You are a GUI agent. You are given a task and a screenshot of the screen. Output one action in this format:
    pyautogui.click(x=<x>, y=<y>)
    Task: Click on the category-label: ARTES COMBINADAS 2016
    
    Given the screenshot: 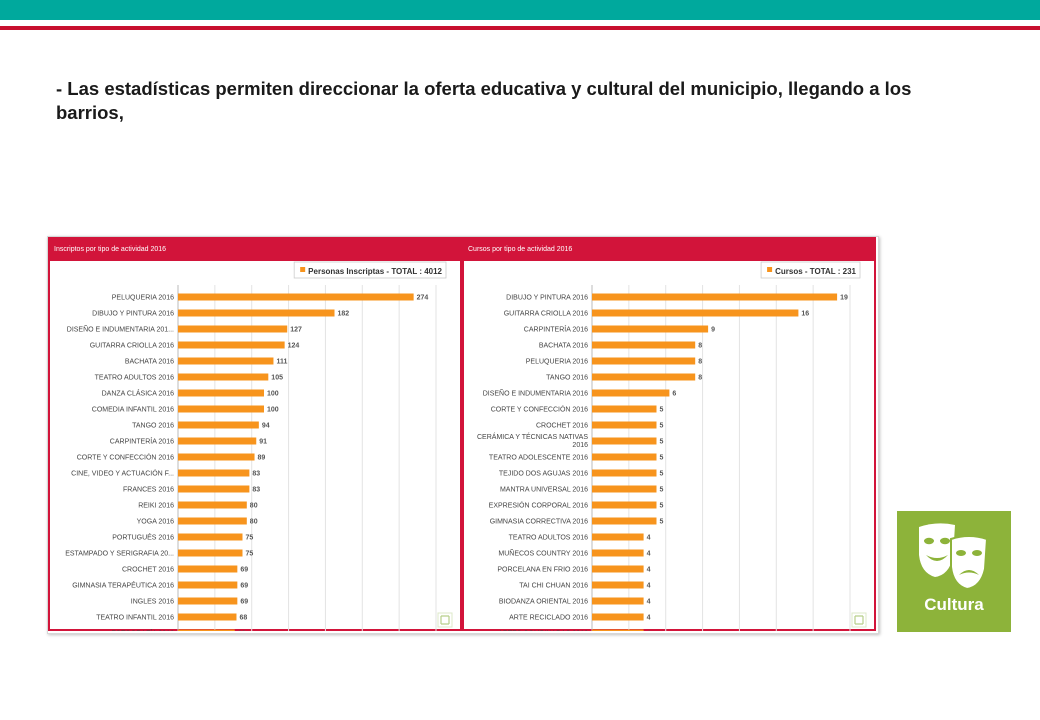 What is the action you would take?
    pyautogui.click(x=543, y=631)
    